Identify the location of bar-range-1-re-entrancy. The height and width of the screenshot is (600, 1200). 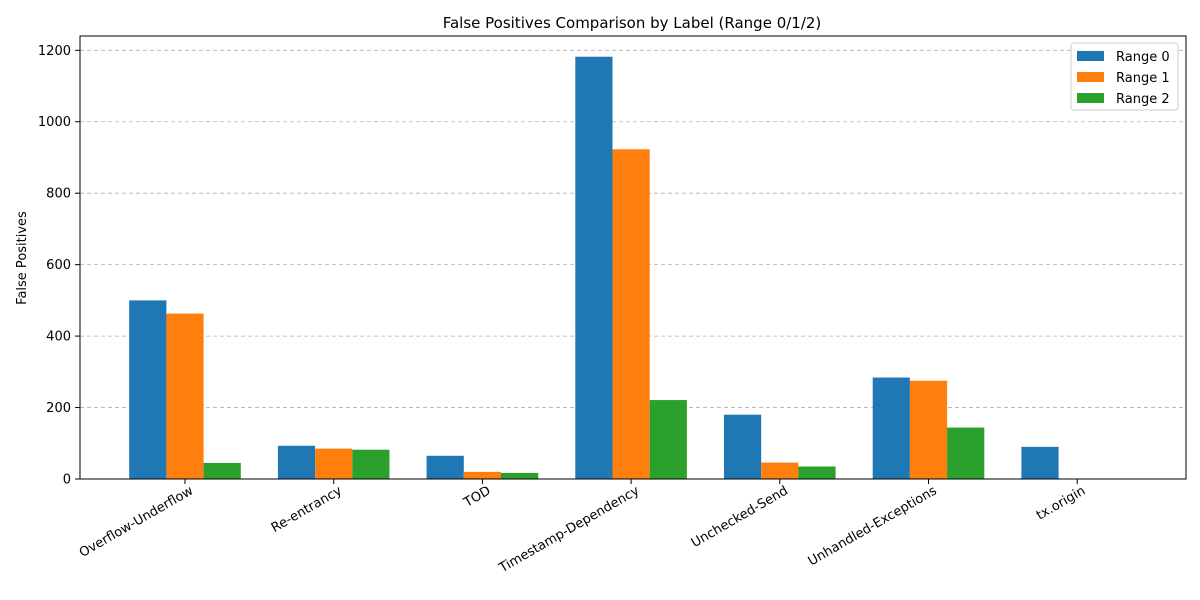
(334, 463).